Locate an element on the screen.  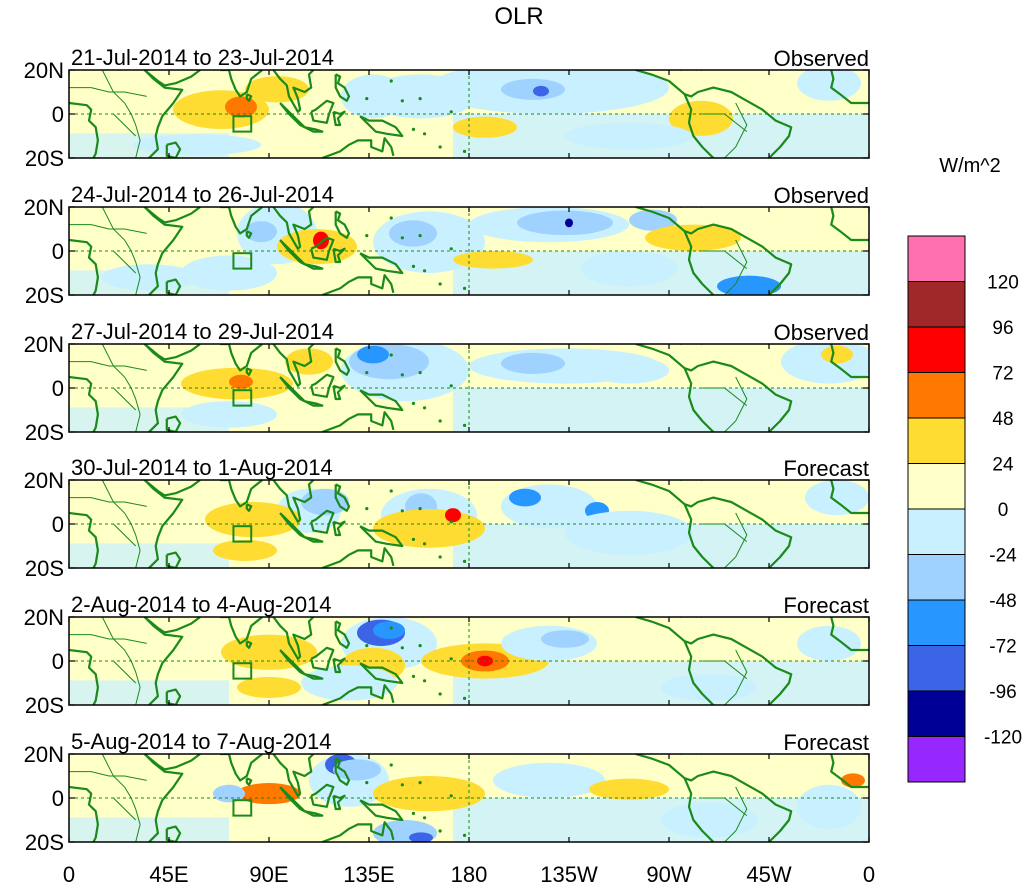
panel-date-range: 21-Jul-2014 to 23-Jul-2014 is located at coordinates (202, 57).